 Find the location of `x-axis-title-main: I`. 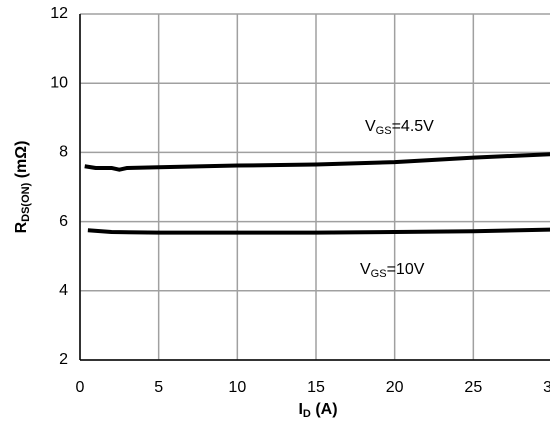

x-axis-title-main: I is located at coordinates (300, 409).